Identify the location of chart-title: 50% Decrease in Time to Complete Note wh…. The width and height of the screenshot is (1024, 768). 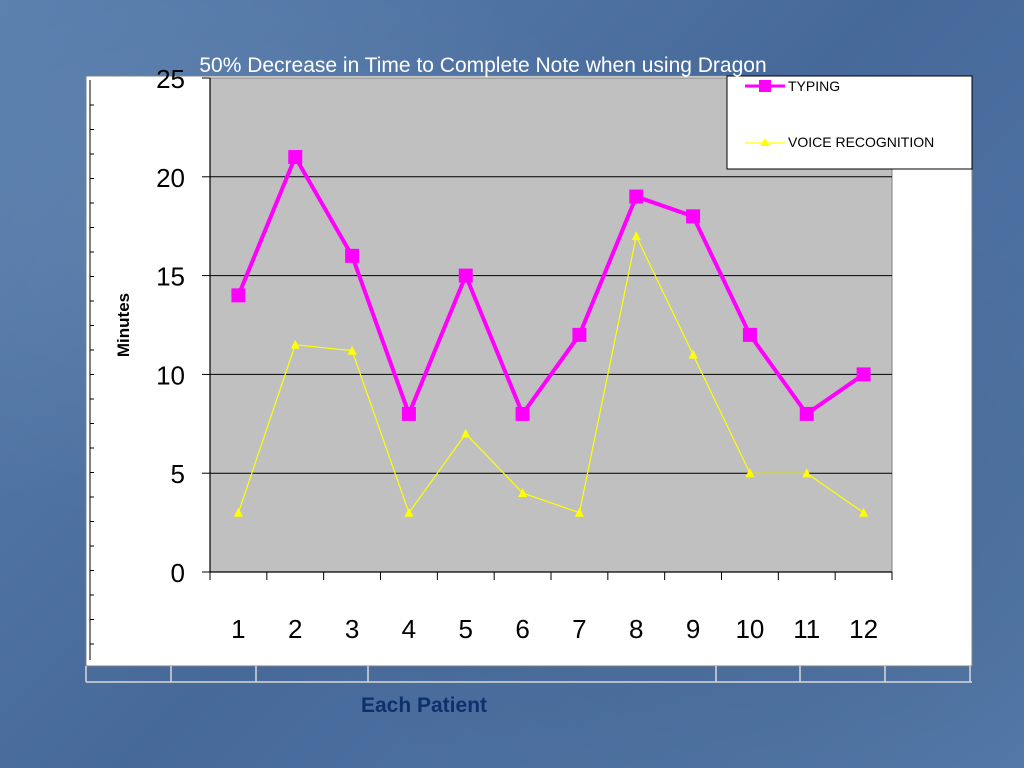
(482, 65).